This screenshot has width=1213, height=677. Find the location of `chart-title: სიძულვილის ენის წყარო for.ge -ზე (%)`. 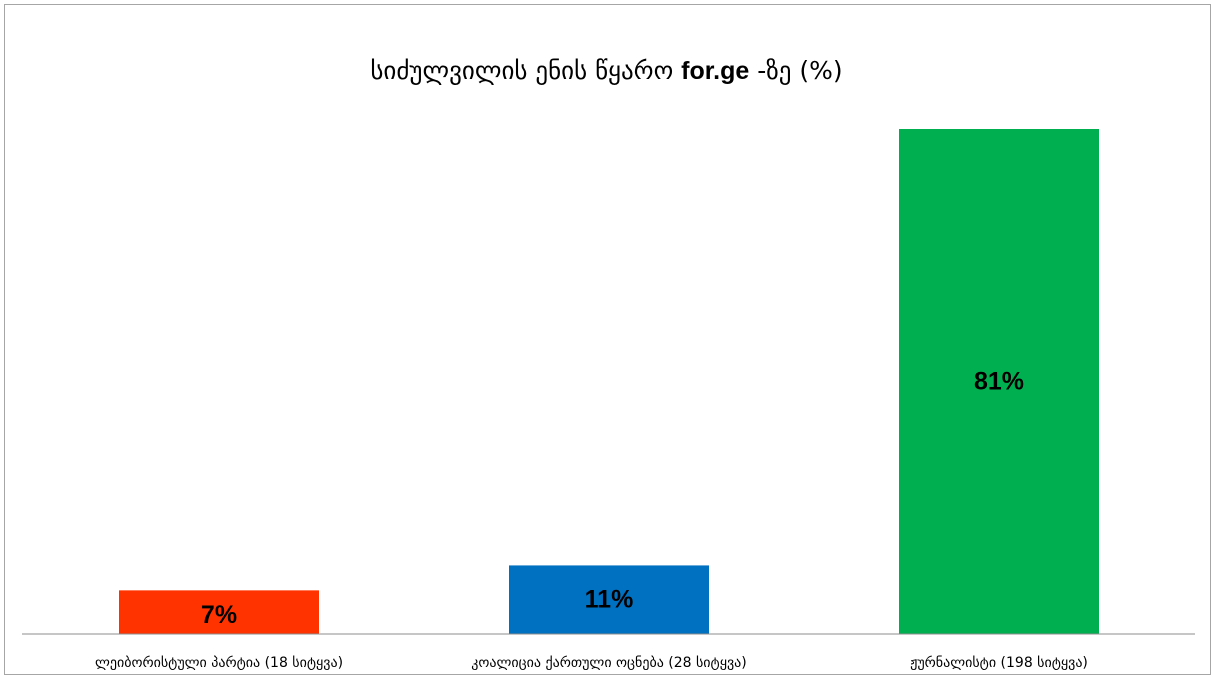

chart-title: სიძულვილის ენის წყარო for.ge -ზე (%) is located at coordinates (606, 71).